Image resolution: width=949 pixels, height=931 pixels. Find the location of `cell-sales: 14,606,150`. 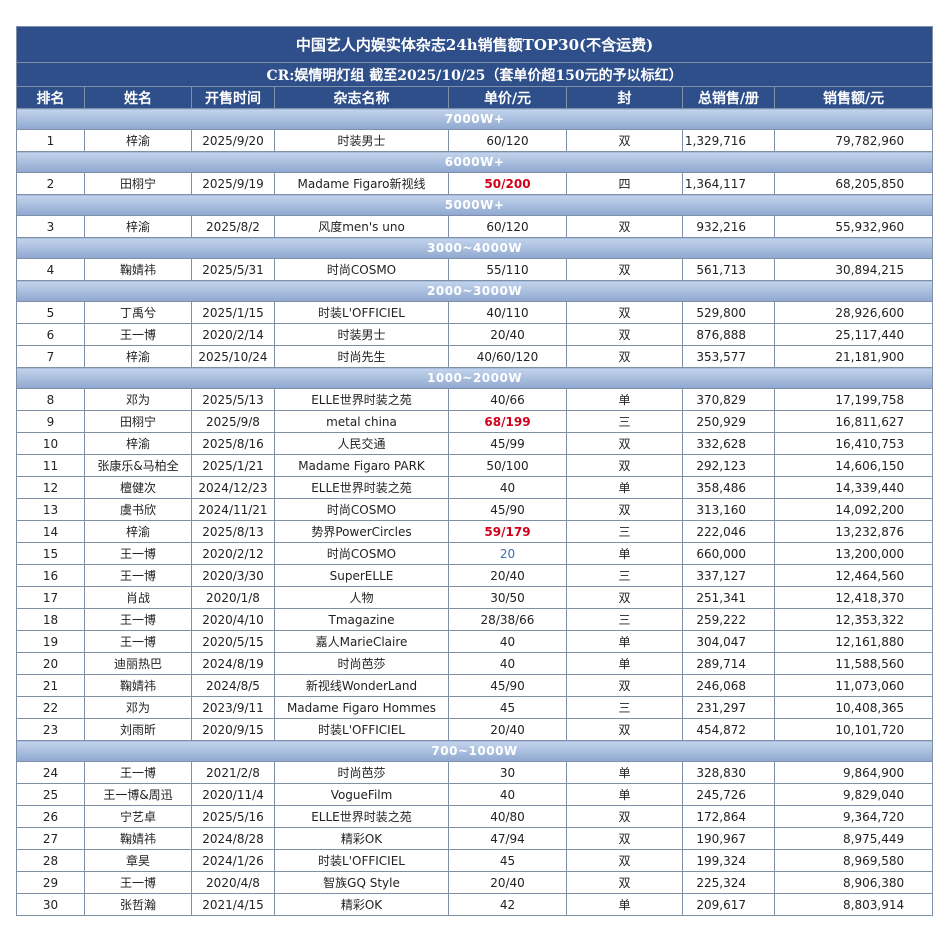

cell-sales: 14,606,150 is located at coordinates (853, 465).